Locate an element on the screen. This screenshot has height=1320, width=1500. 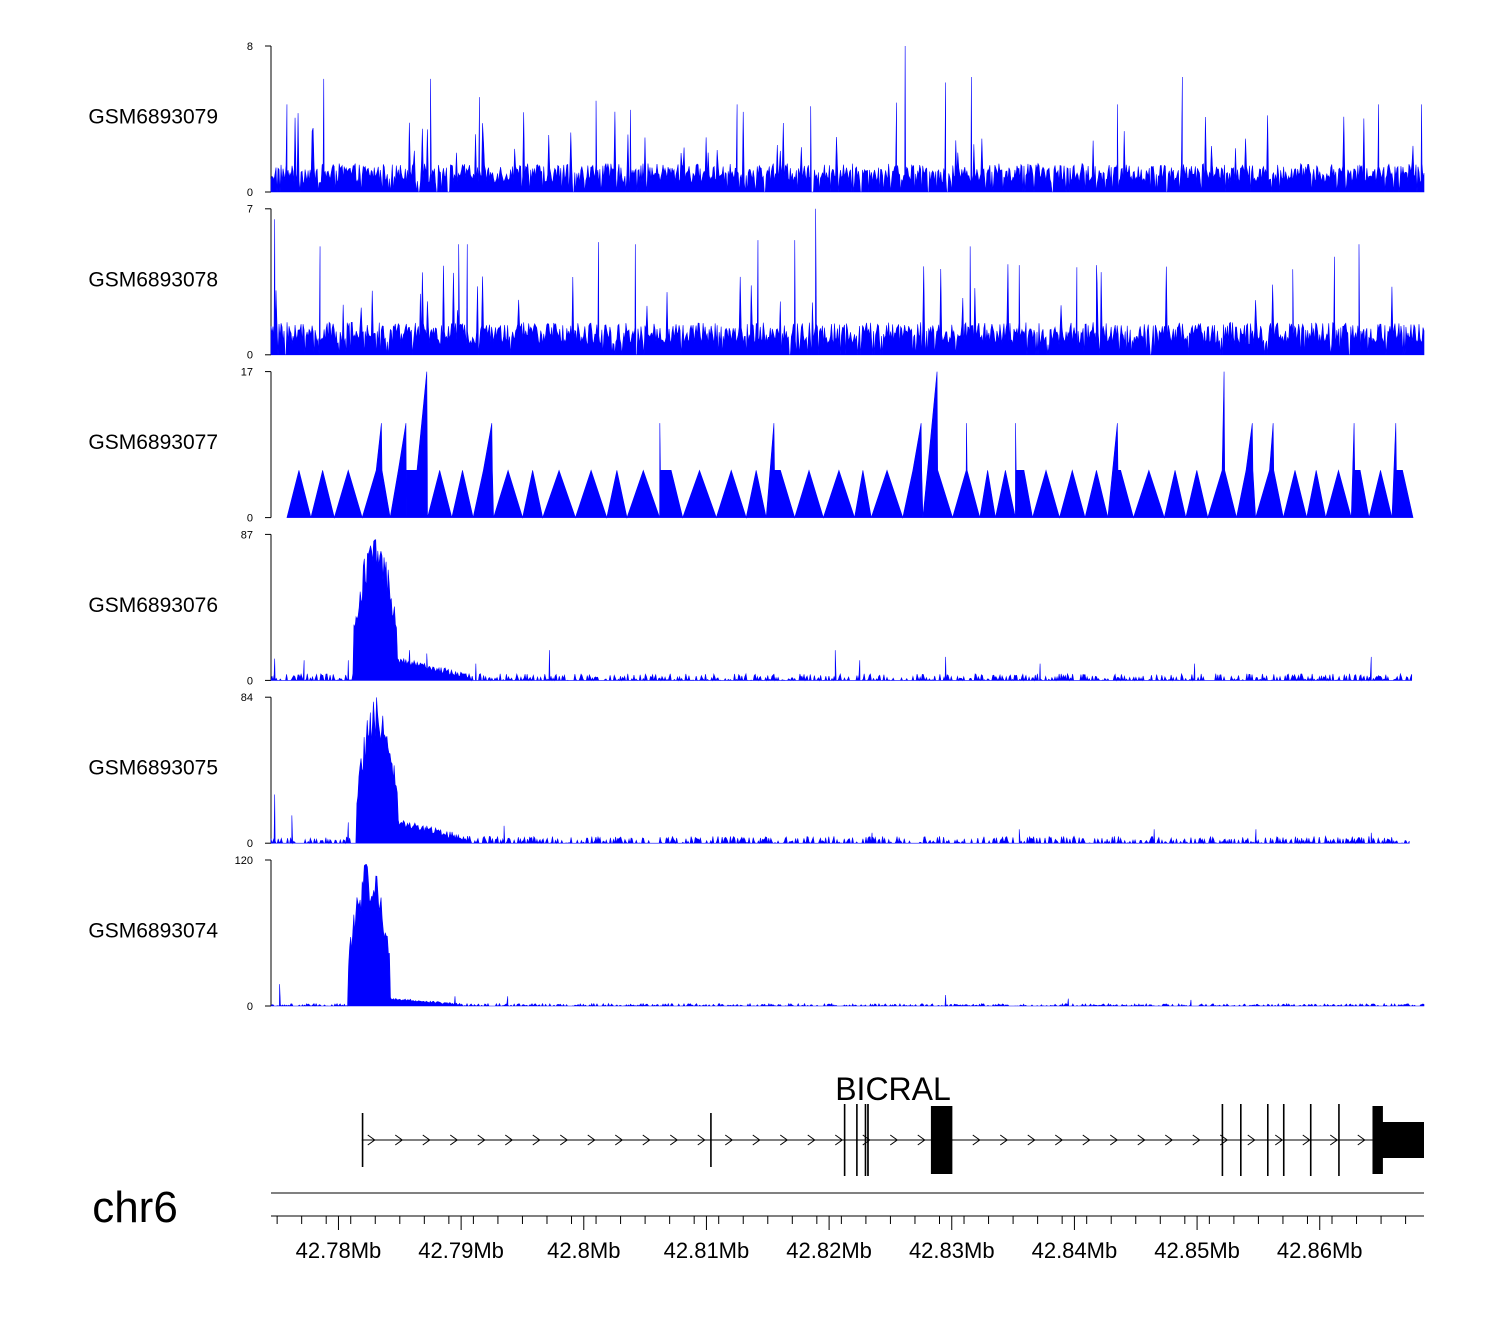
track-GSM6893077: GSM6893077 17 0 is located at coordinates (751, 446).